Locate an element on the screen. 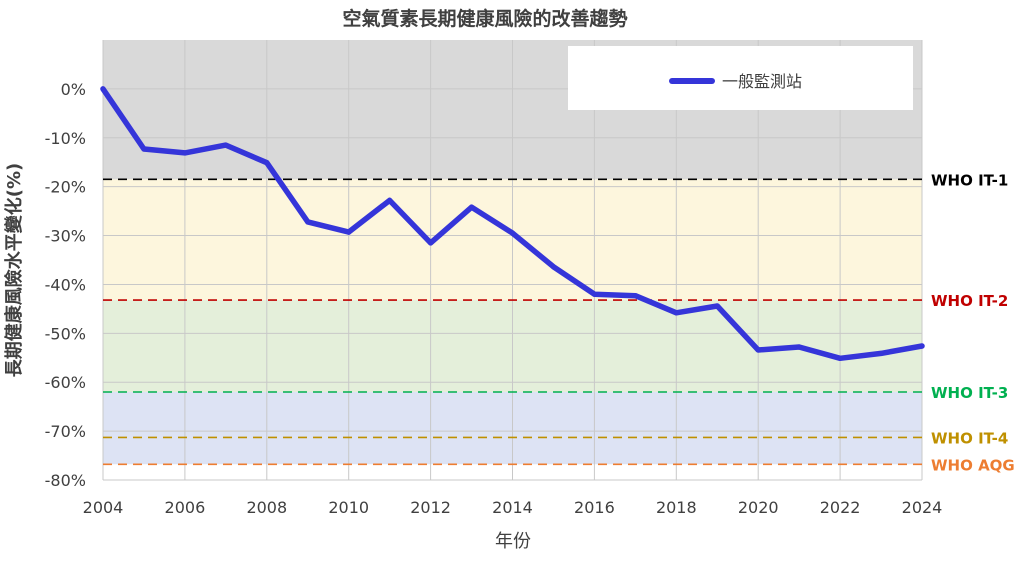 This screenshot has height=563, width=1028. y-tick-label: -20% is located at coordinates (65, 187).